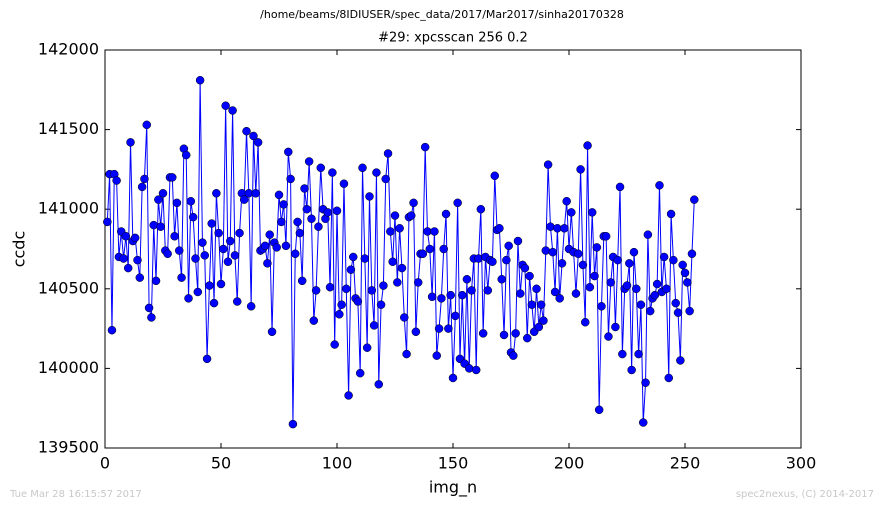 The width and height of the screenshot is (884, 509). Describe the element at coordinates (453, 38) in the screenshot. I see `chart-title: #29: xpcsscan 256 0.2` at that location.